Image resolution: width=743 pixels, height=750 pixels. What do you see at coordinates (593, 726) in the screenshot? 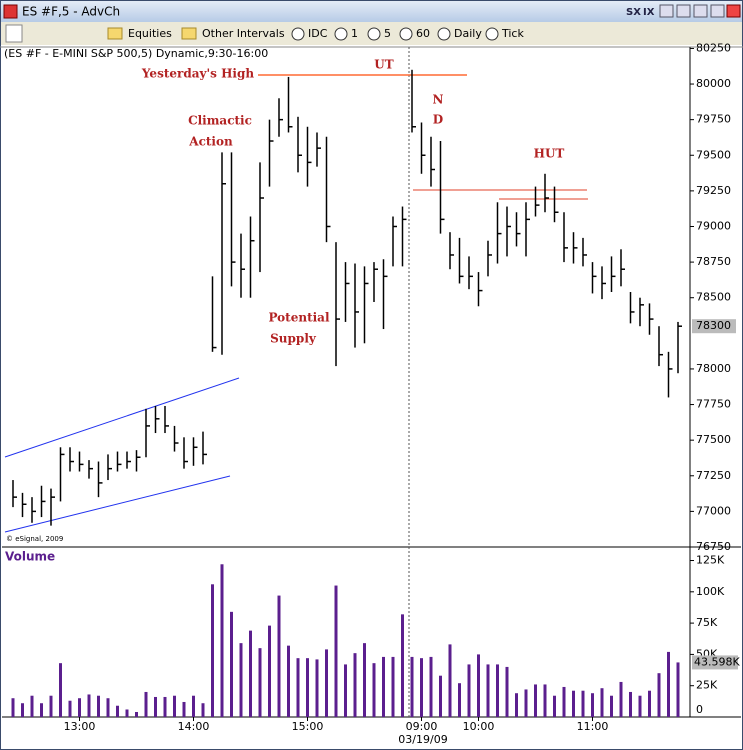
I see `x-tick-label: 11:00` at bounding box center [593, 726].